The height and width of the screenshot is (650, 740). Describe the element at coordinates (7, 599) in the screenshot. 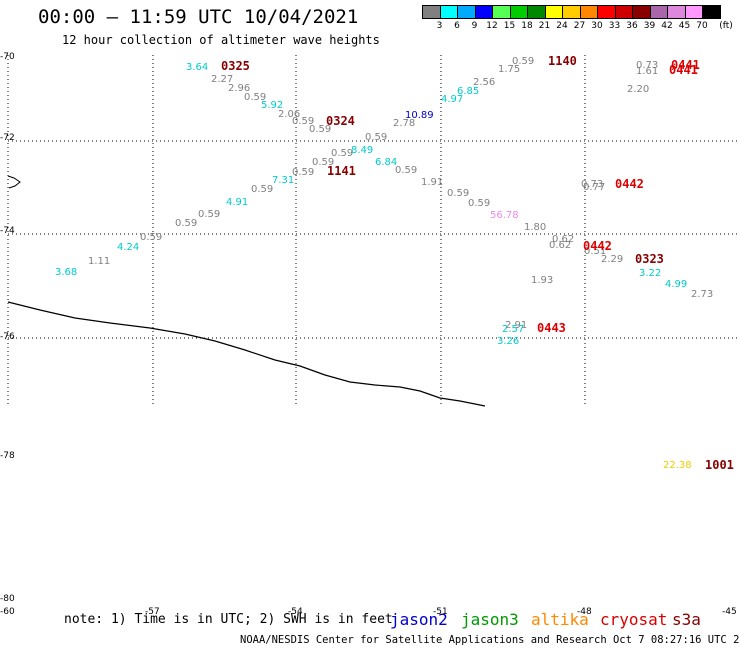

I see `lat-label-80: -80` at that location.